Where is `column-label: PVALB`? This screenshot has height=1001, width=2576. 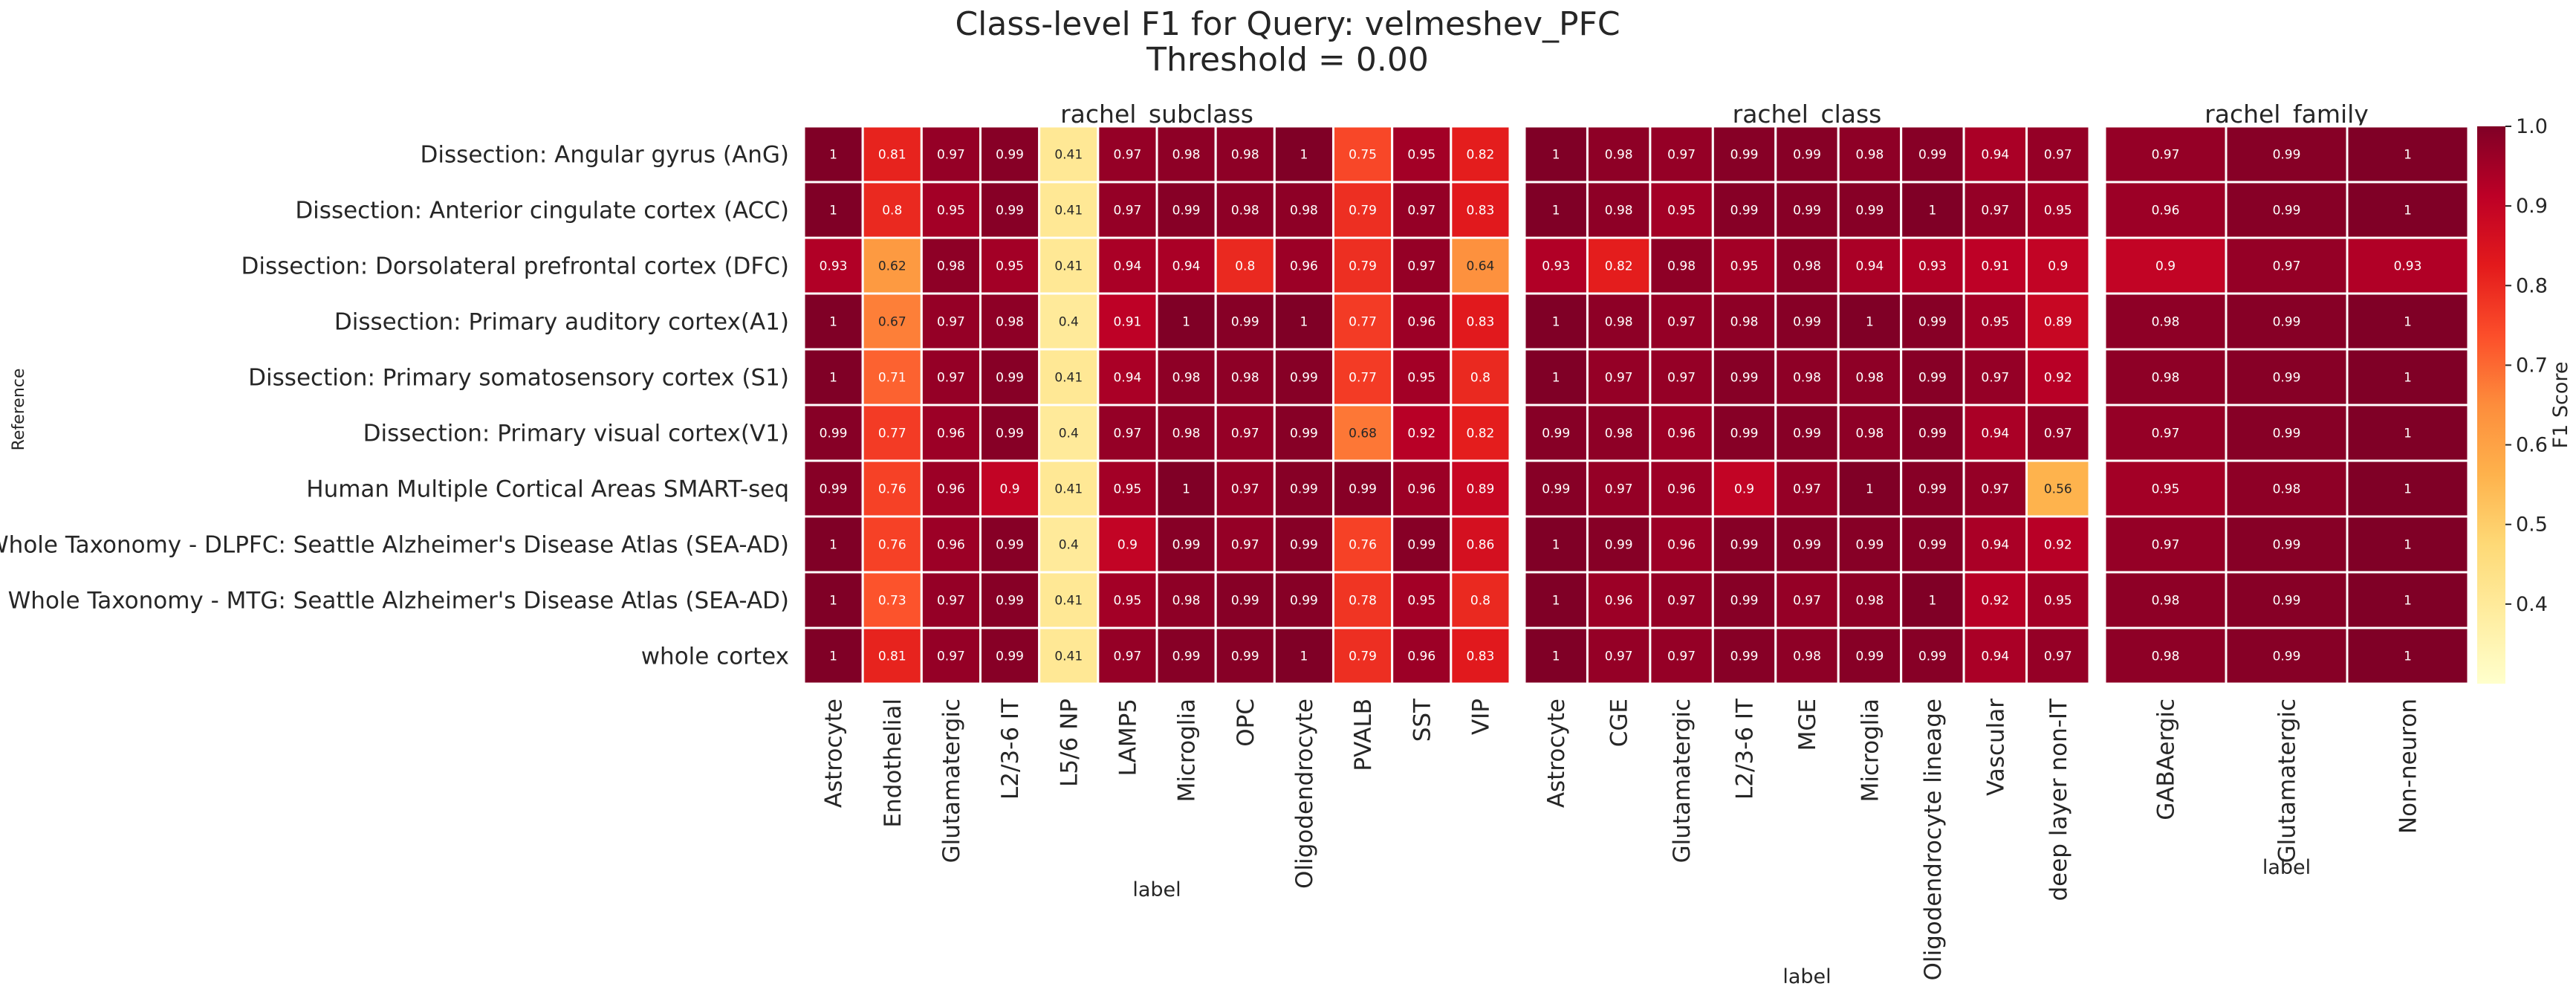
column-label: PVALB is located at coordinates (1363, 735).